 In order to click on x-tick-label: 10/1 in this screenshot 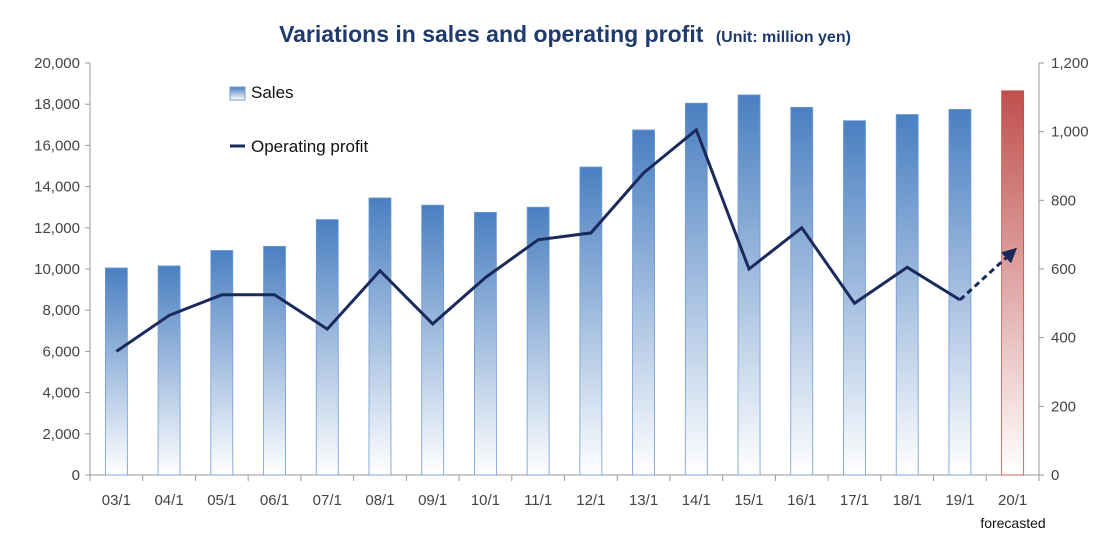, I will do `click(485, 500)`.